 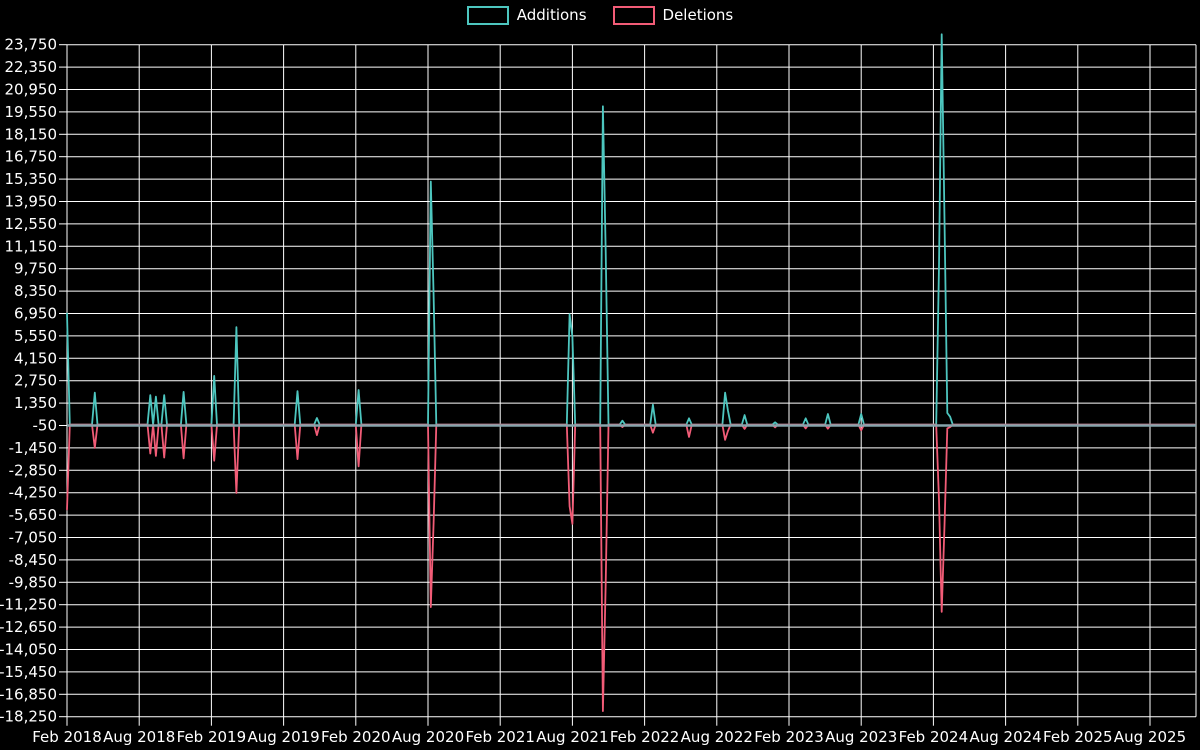 I want to click on y-tick-label: -12,650, so click(x=28, y=627).